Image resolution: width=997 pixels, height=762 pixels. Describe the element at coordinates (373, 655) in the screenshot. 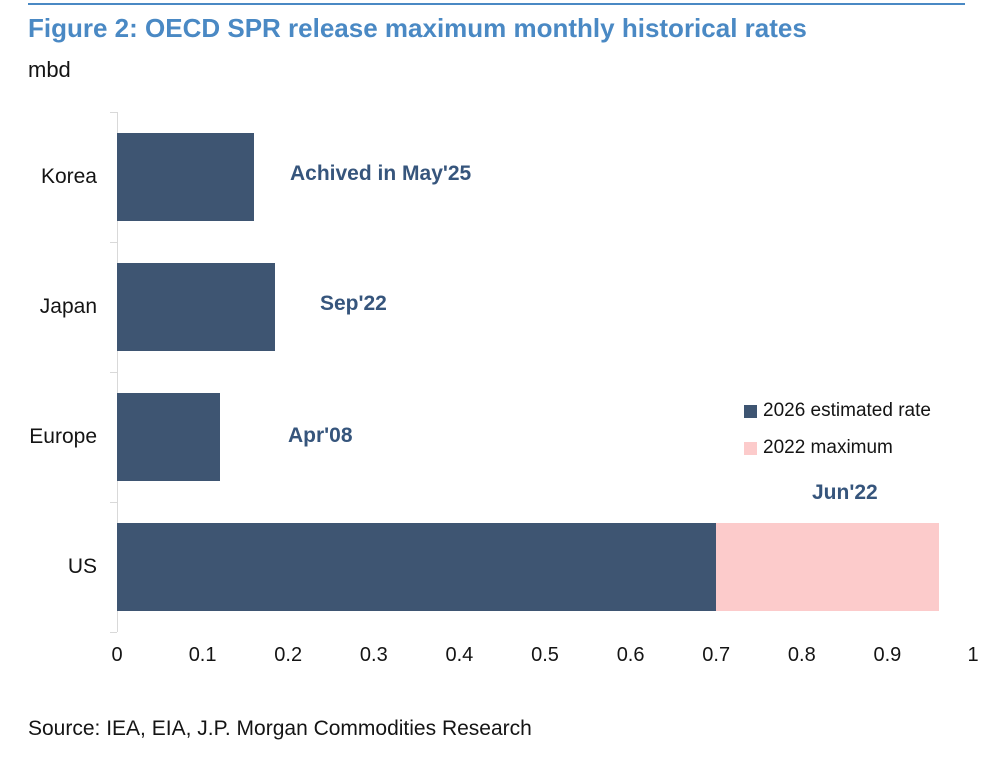

I see `x-tick-label-0-3: 0.3` at that location.